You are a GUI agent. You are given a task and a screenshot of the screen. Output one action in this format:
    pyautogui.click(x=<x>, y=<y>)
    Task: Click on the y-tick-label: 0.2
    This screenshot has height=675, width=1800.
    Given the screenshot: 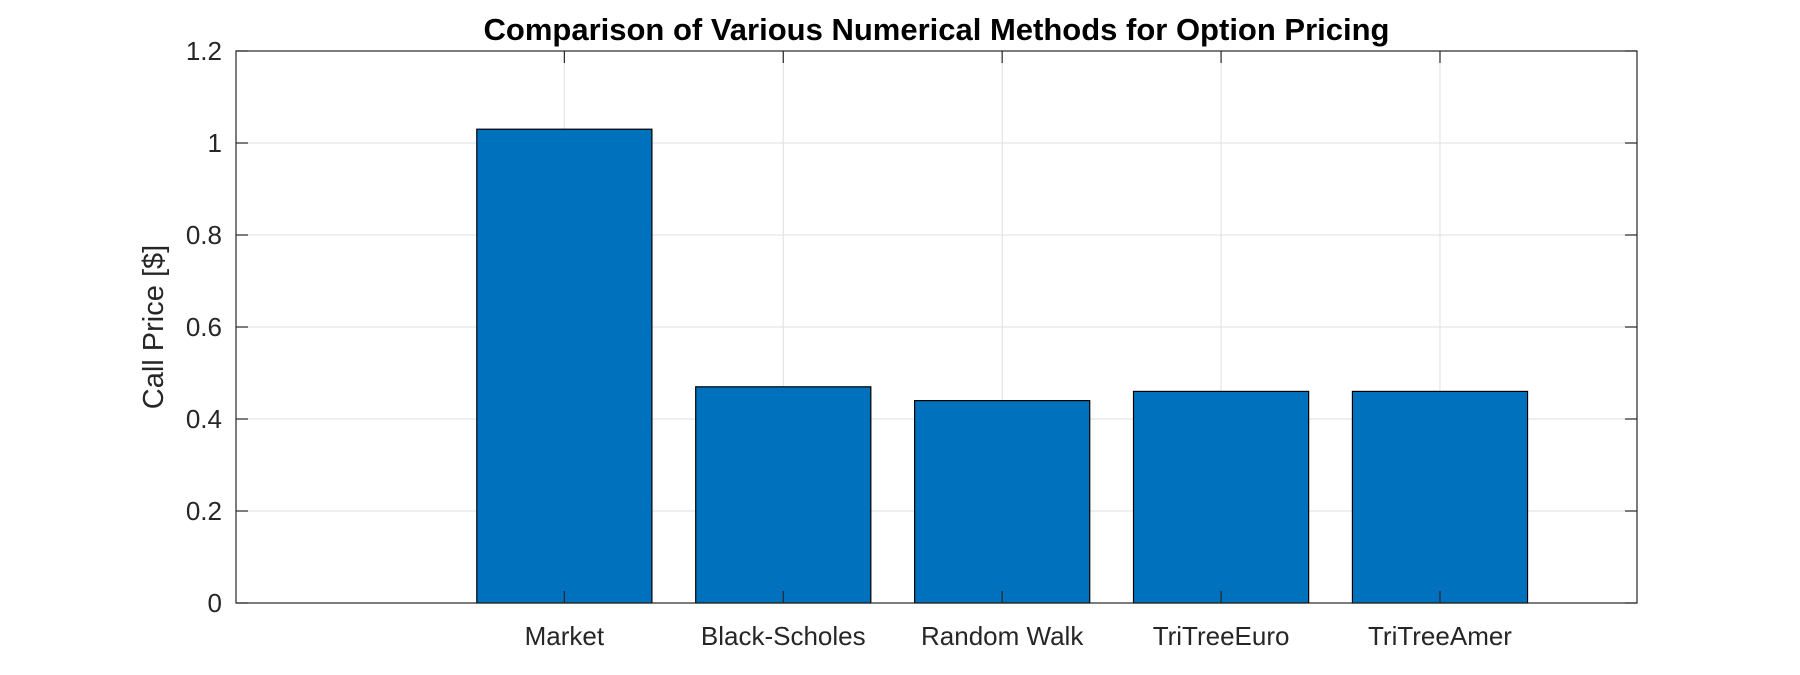 What is the action you would take?
    pyautogui.click(x=204, y=511)
    